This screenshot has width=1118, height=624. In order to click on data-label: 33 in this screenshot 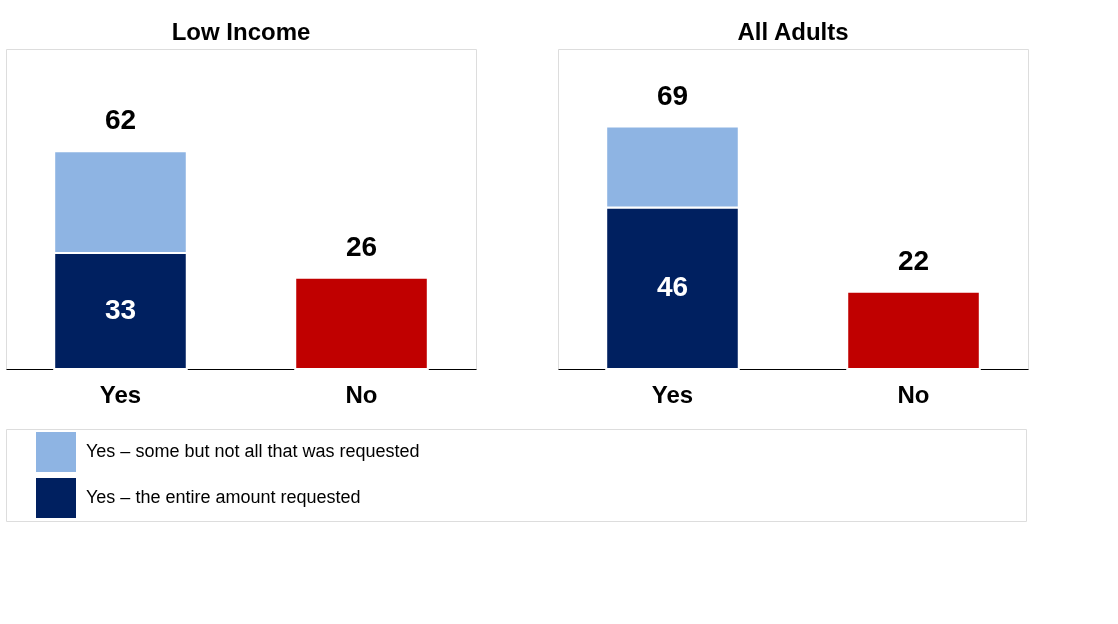, I will do `click(120, 310)`.